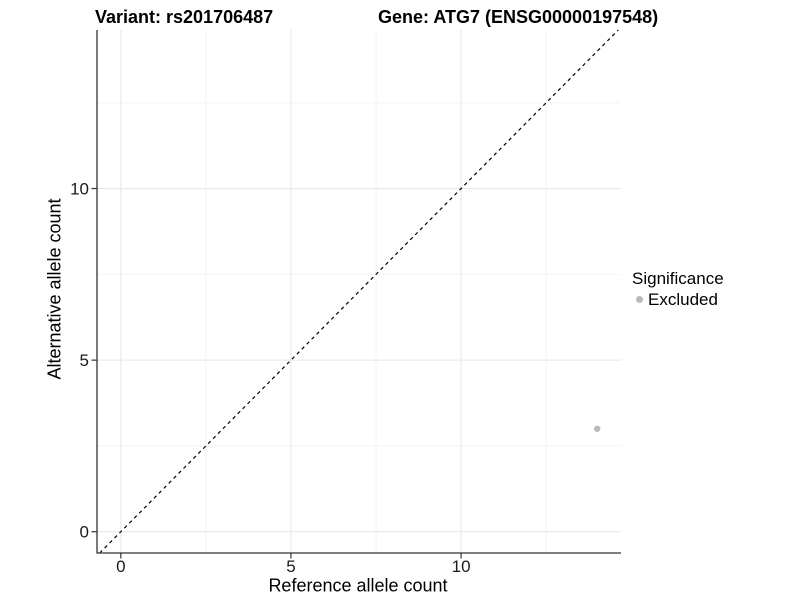 This screenshot has height=600, width=800. I want to click on legend-items: Excluded, so click(678, 299).